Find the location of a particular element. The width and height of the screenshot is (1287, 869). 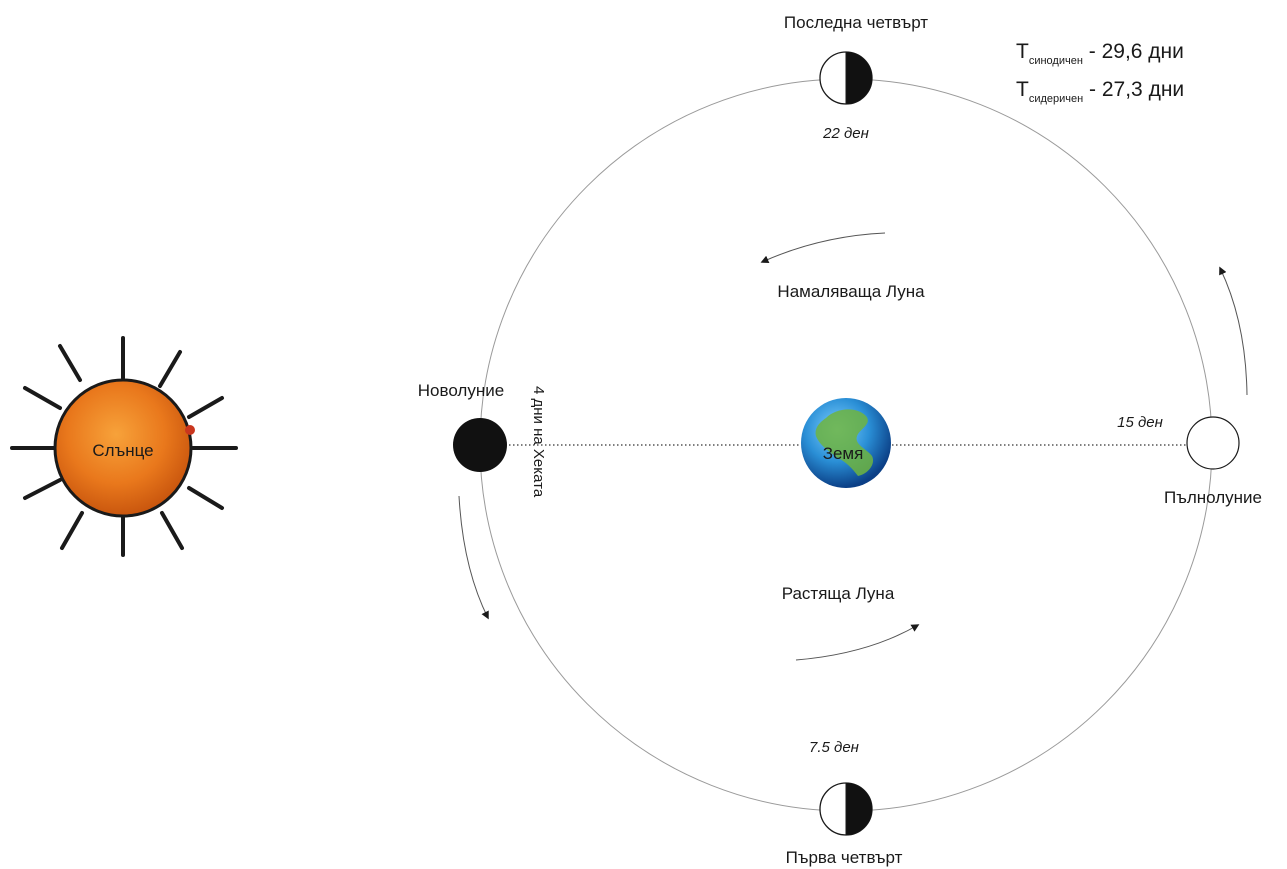

moon-full is located at coordinates (1213, 443).